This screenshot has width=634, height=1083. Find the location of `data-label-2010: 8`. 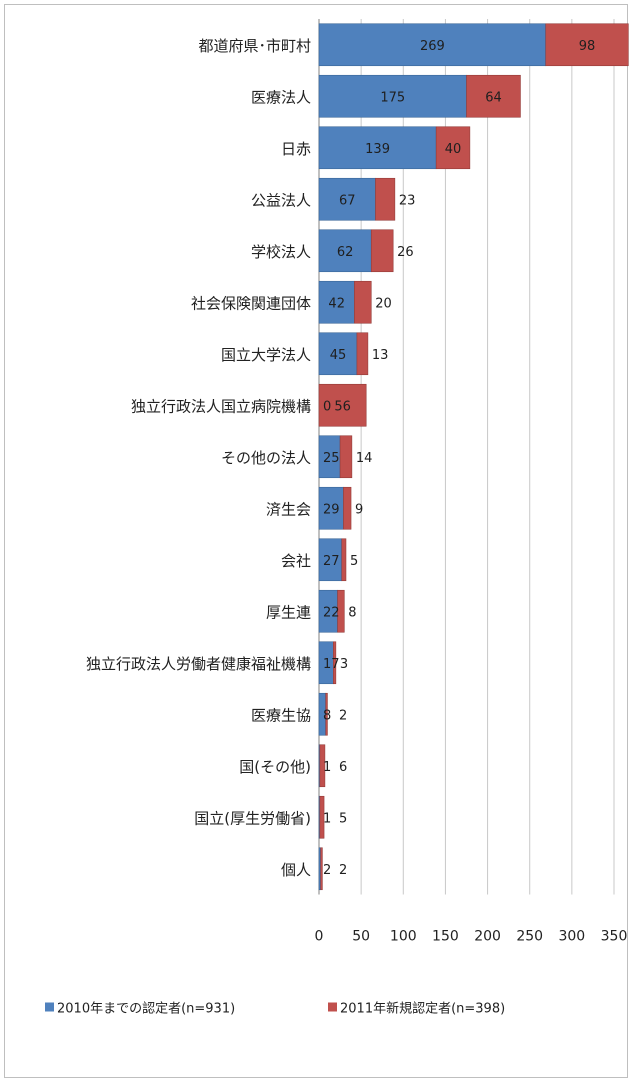

data-label-2010: 8 is located at coordinates (327, 715).